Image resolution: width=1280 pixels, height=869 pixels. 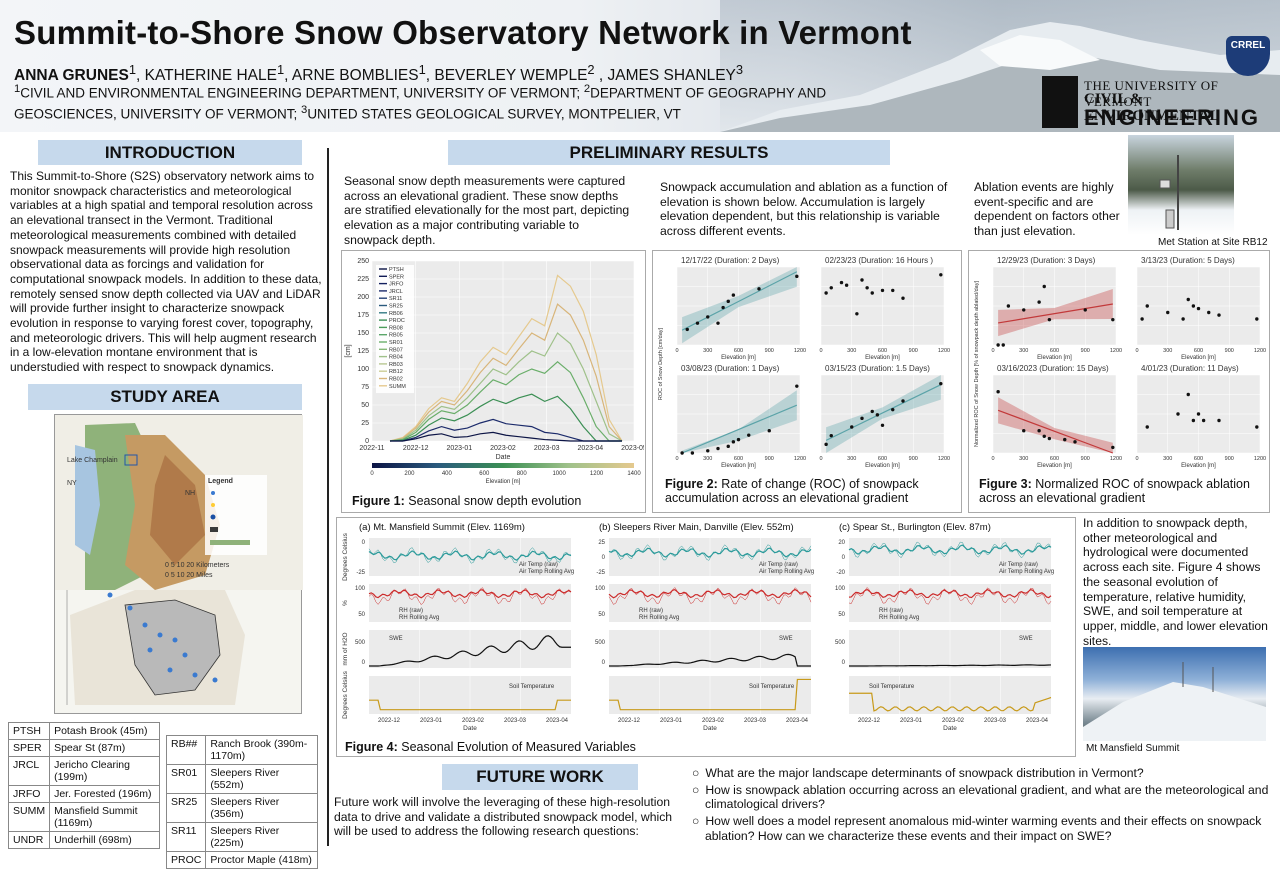 I want to click on table-row: SR11 Sleepers River (225m), so click(x=241, y=837).